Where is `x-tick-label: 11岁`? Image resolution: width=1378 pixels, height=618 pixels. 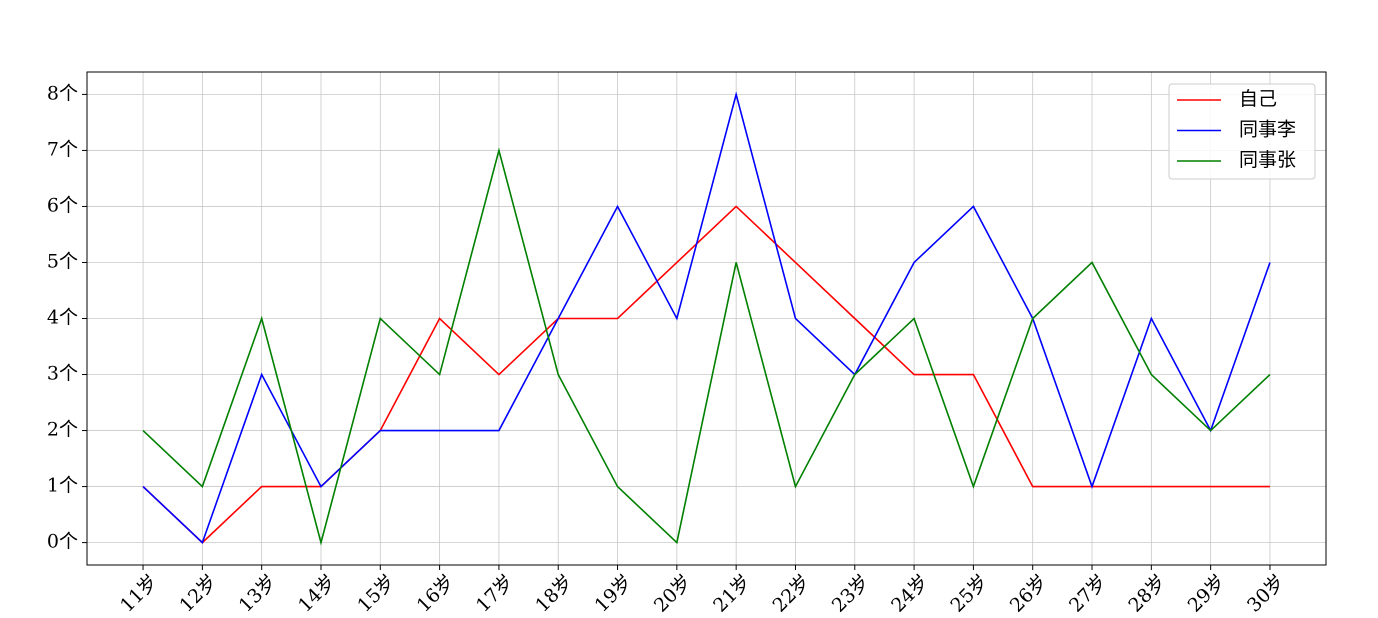 x-tick-label: 11岁 is located at coordinates (139, 594).